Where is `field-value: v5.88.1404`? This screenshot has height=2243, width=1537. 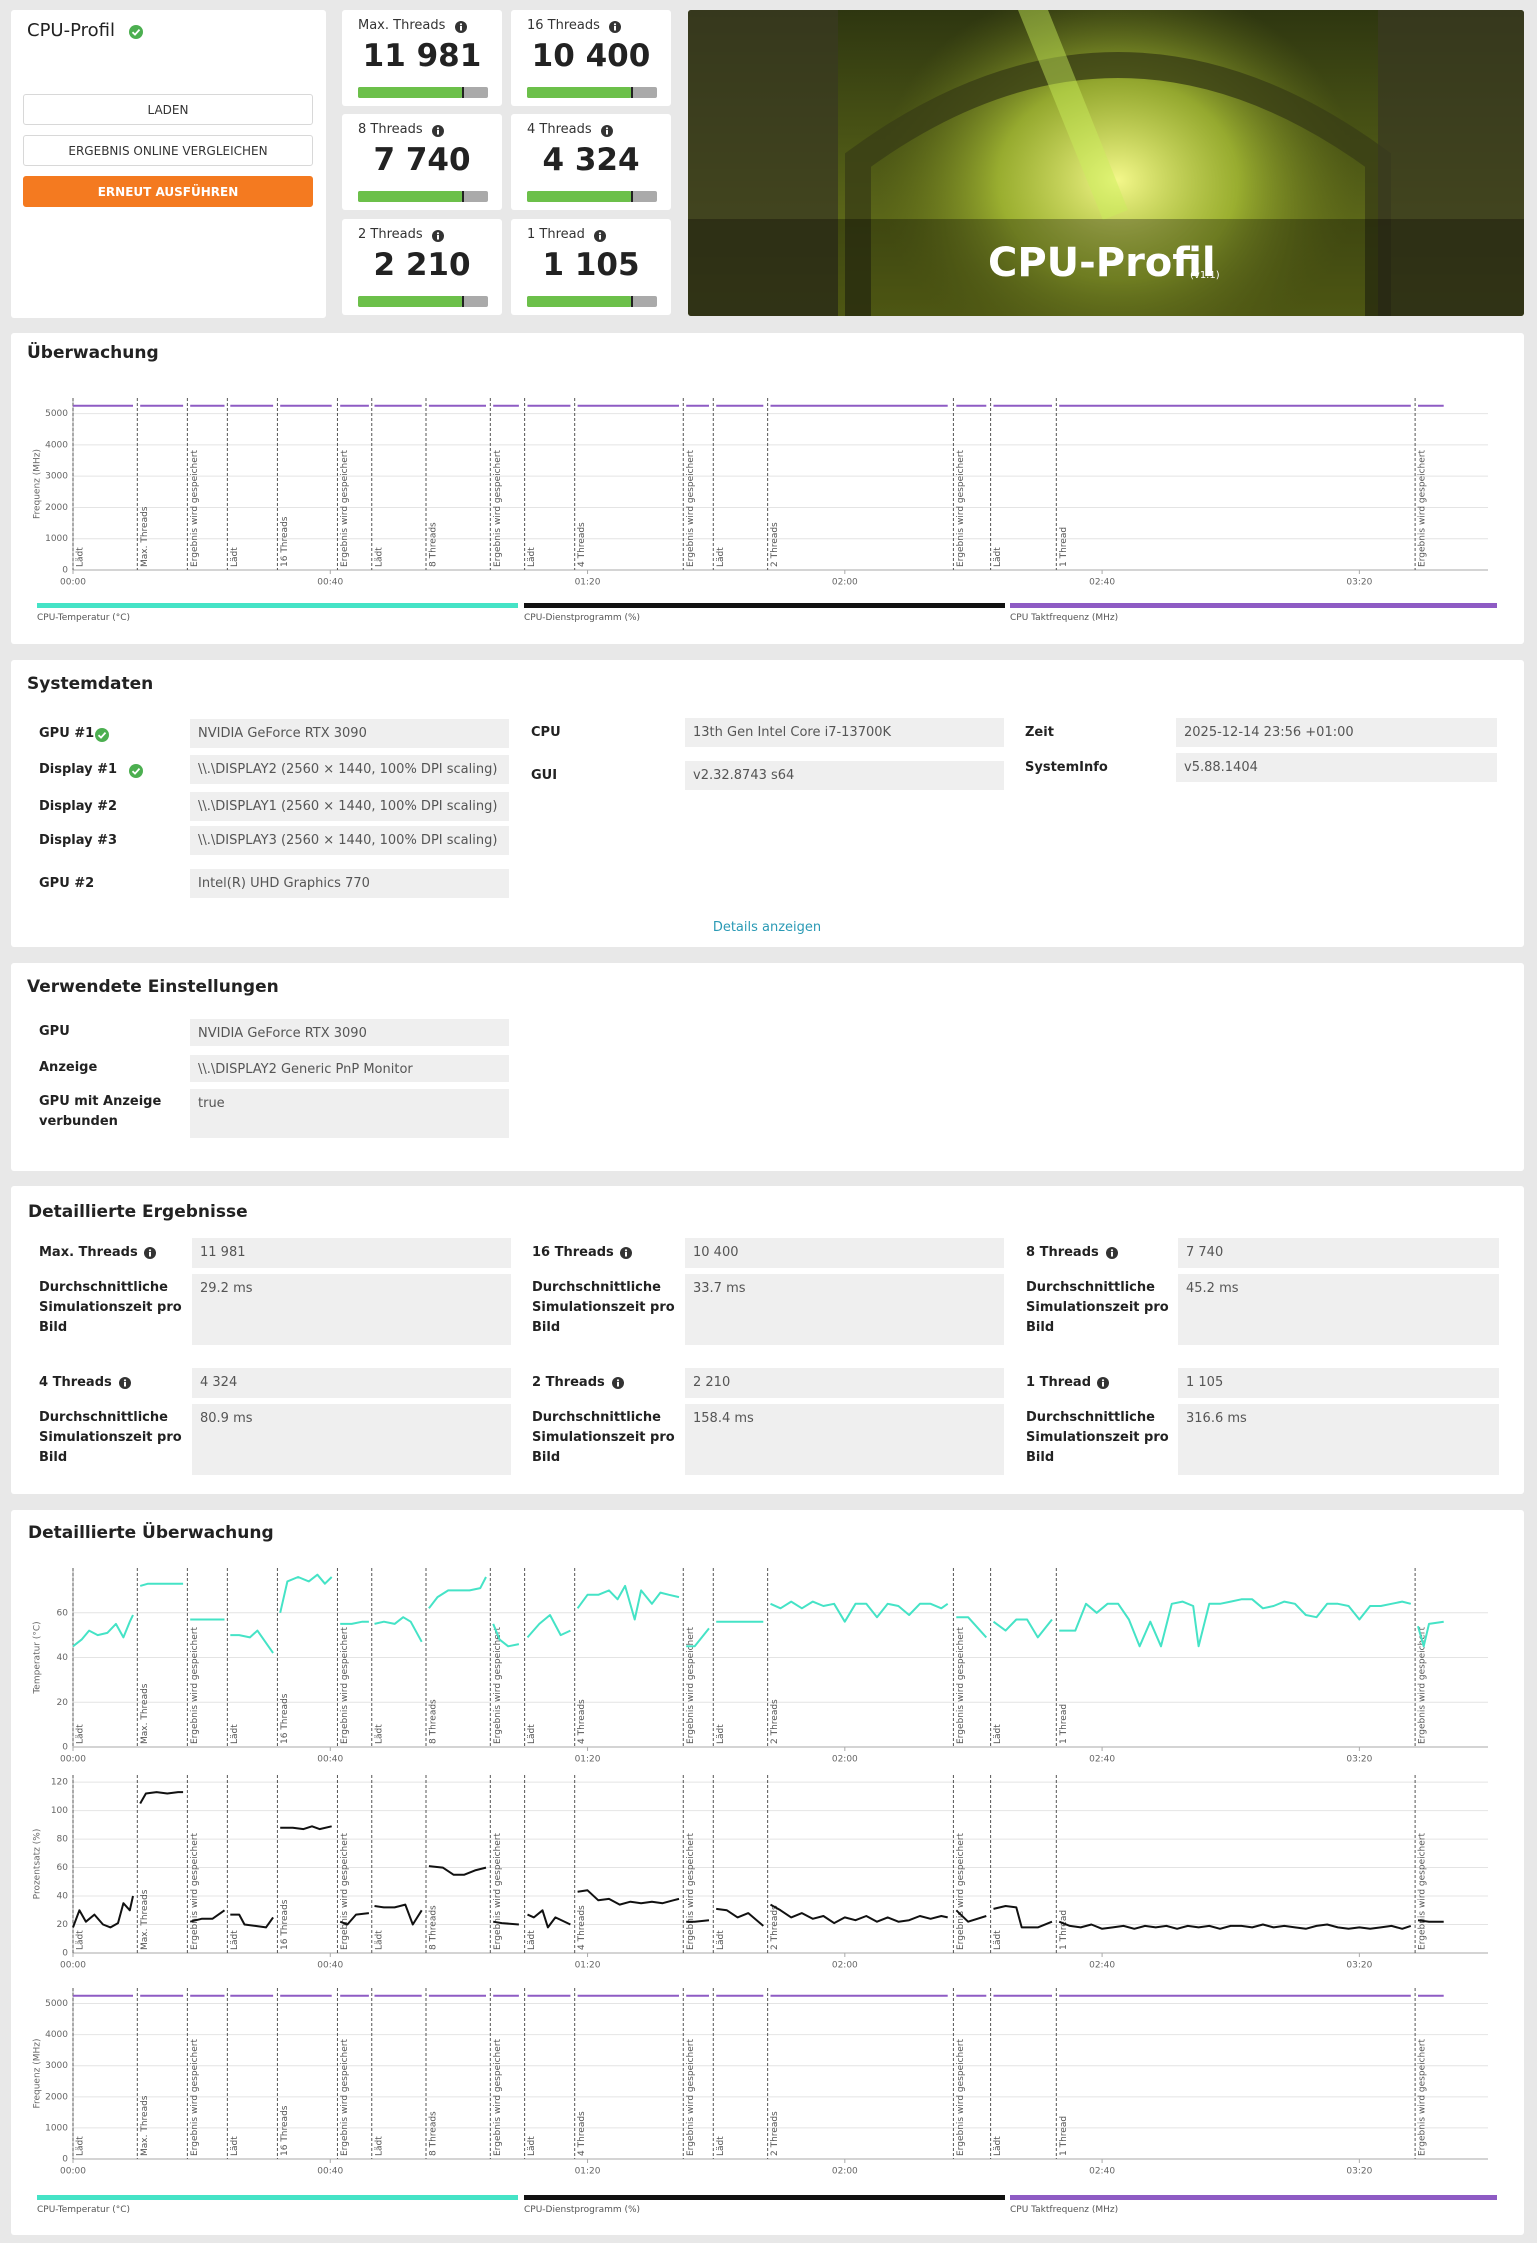
field-value: v5.88.1404 is located at coordinates (1336, 767).